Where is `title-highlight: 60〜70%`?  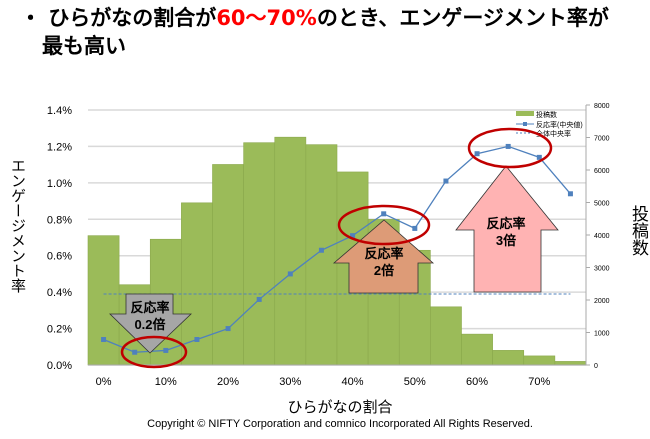
title-highlight: 60〜70% is located at coordinates (266, 18).